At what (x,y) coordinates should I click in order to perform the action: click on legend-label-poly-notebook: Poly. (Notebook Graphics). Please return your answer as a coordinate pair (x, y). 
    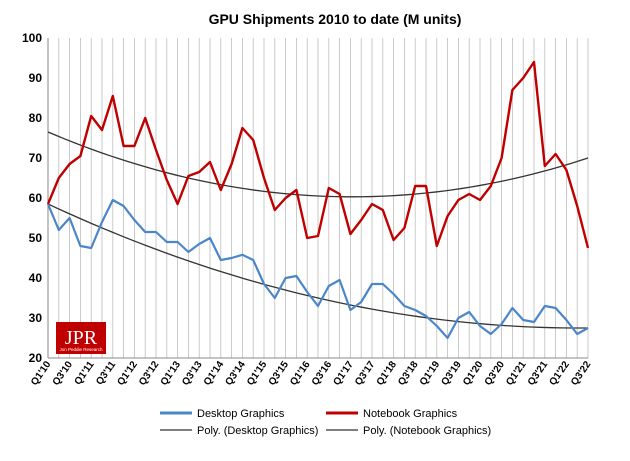
    Looking at the image, I should click on (427, 431).